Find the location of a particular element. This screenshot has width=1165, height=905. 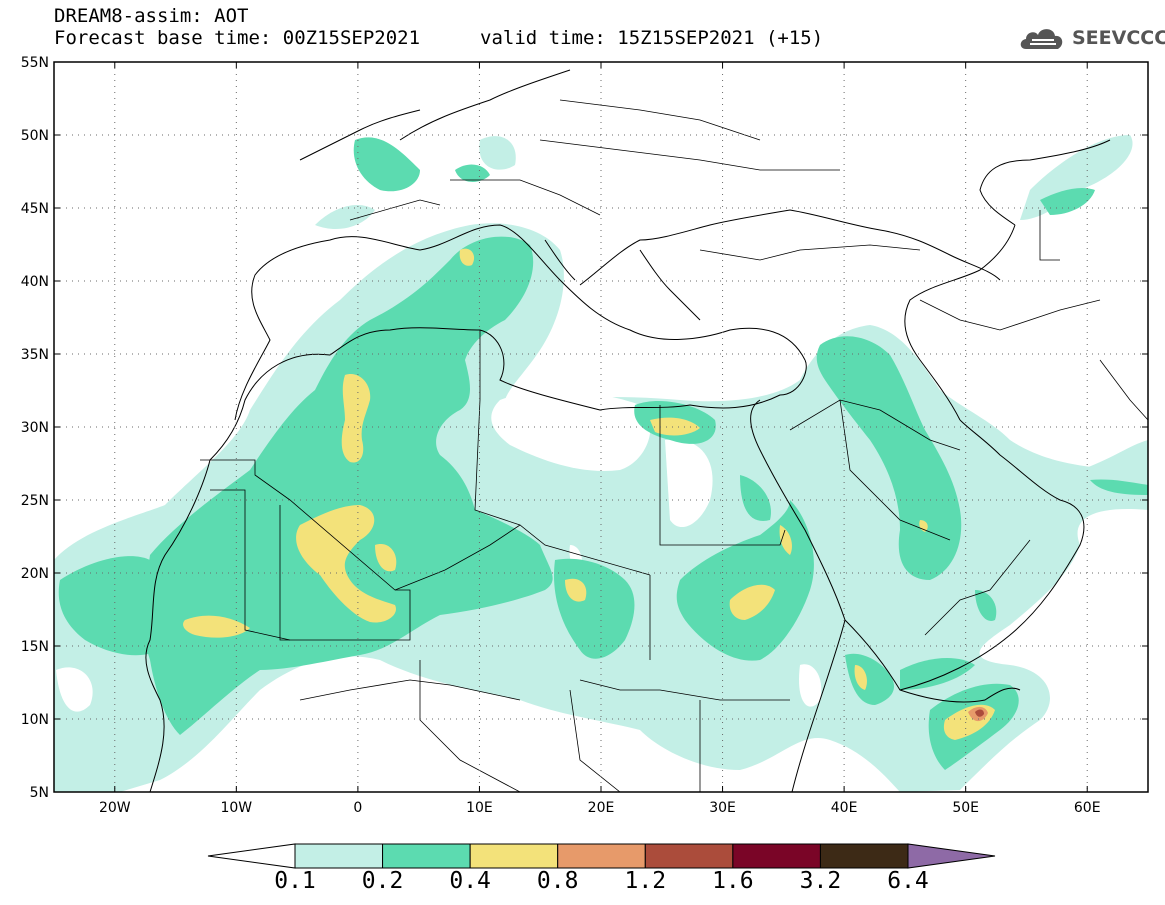

valid-time-label: valid time: 15Z15SEP2021 (+15) is located at coordinates (652, 38).